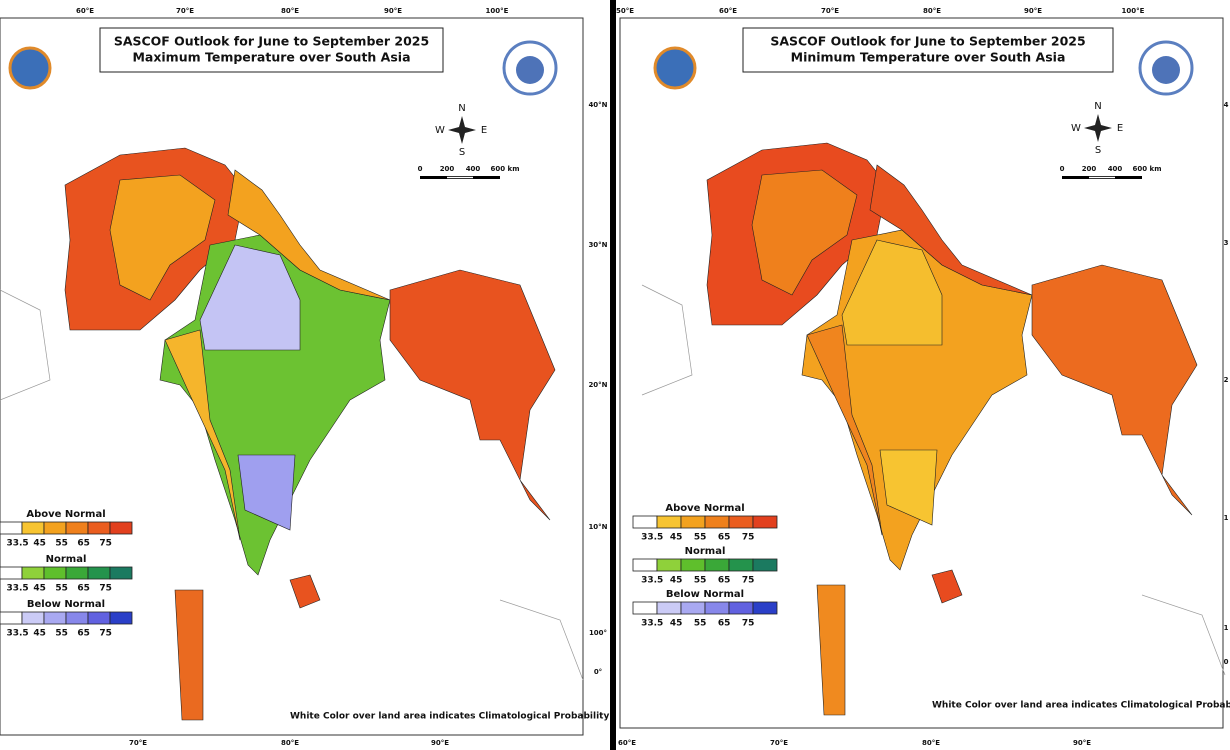 The width and height of the screenshot is (1230, 750). Describe the element at coordinates (462, 130) in the screenshot. I see `compass-star` at that location.